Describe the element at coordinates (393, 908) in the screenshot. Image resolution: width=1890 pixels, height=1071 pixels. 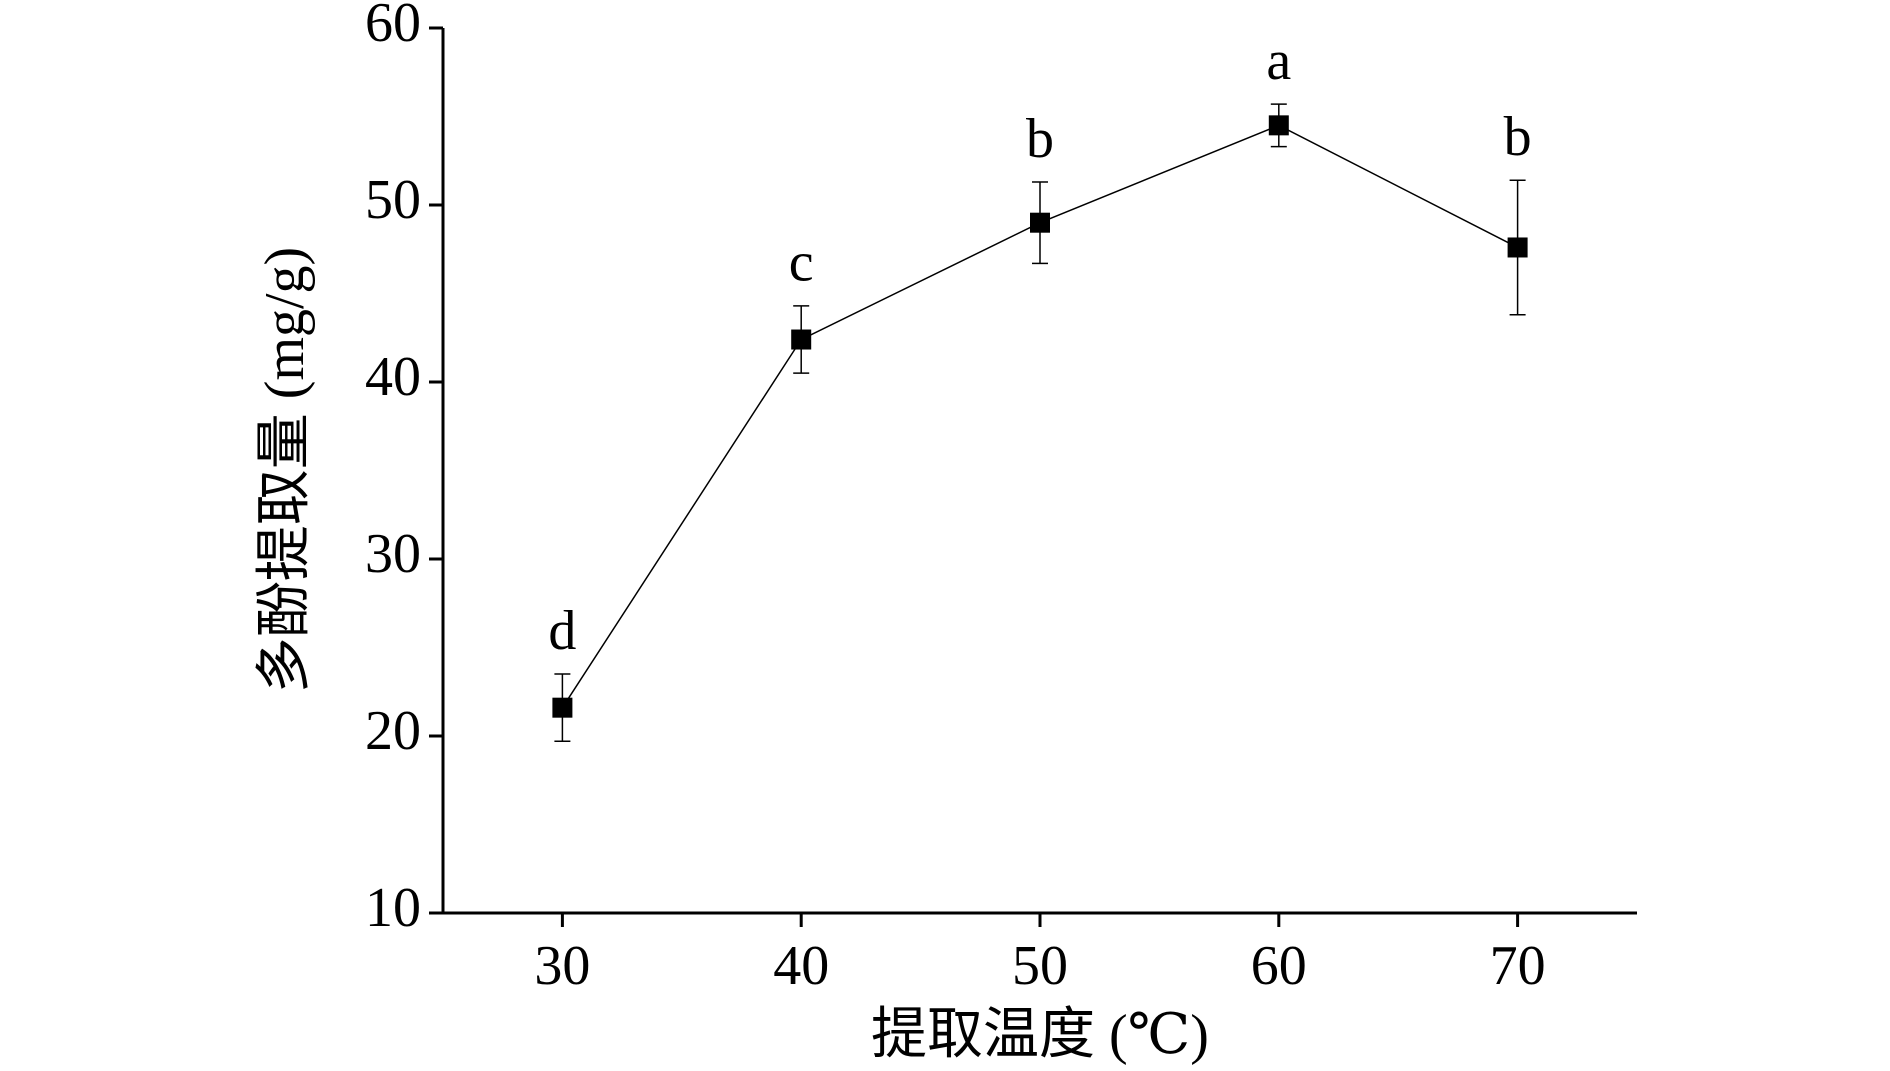
I see `y-tick-label: 10` at that location.